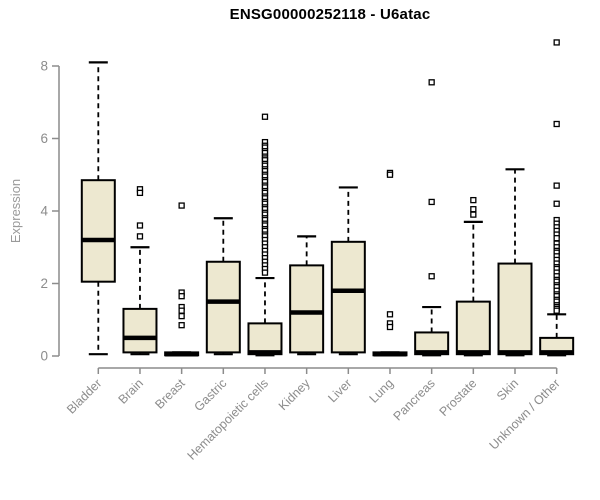 The height and width of the screenshot is (500, 600). What do you see at coordinates (140, 271) in the screenshot?
I see `boxplot-brain` at bounding box center [140, 271].